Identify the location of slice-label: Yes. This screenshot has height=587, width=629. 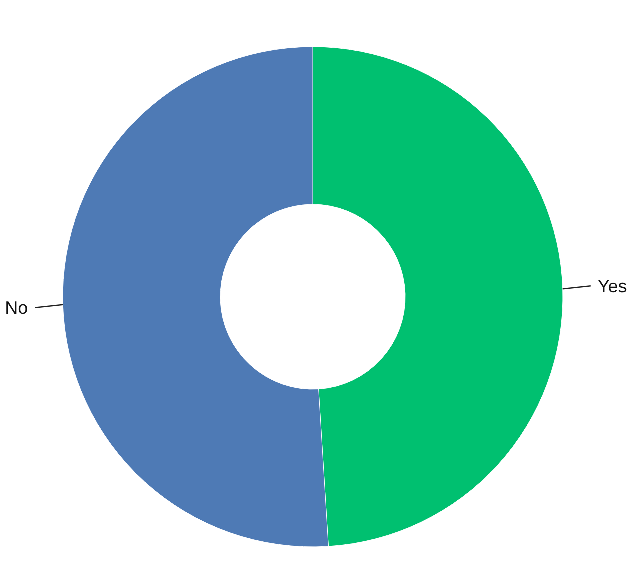
(613, 286).